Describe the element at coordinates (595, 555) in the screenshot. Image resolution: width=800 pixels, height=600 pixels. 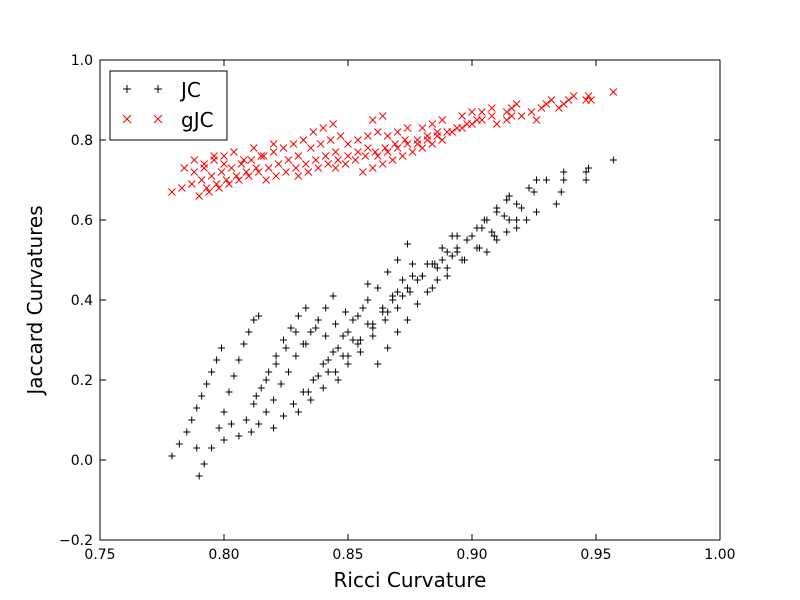
I see `x-tick-label: 0.95` at that location.